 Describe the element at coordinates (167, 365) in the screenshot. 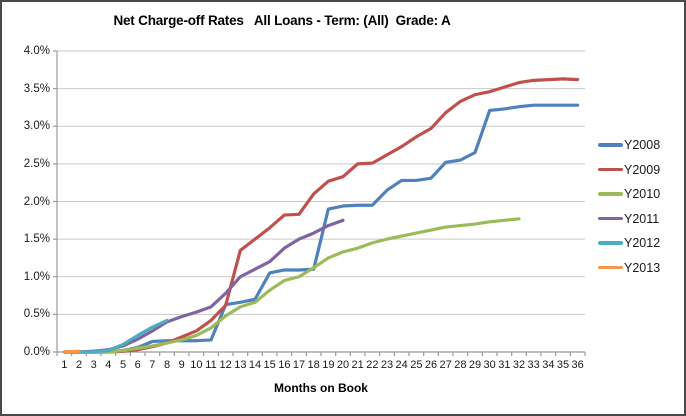

I see `x-tick-label: 8` at that location.